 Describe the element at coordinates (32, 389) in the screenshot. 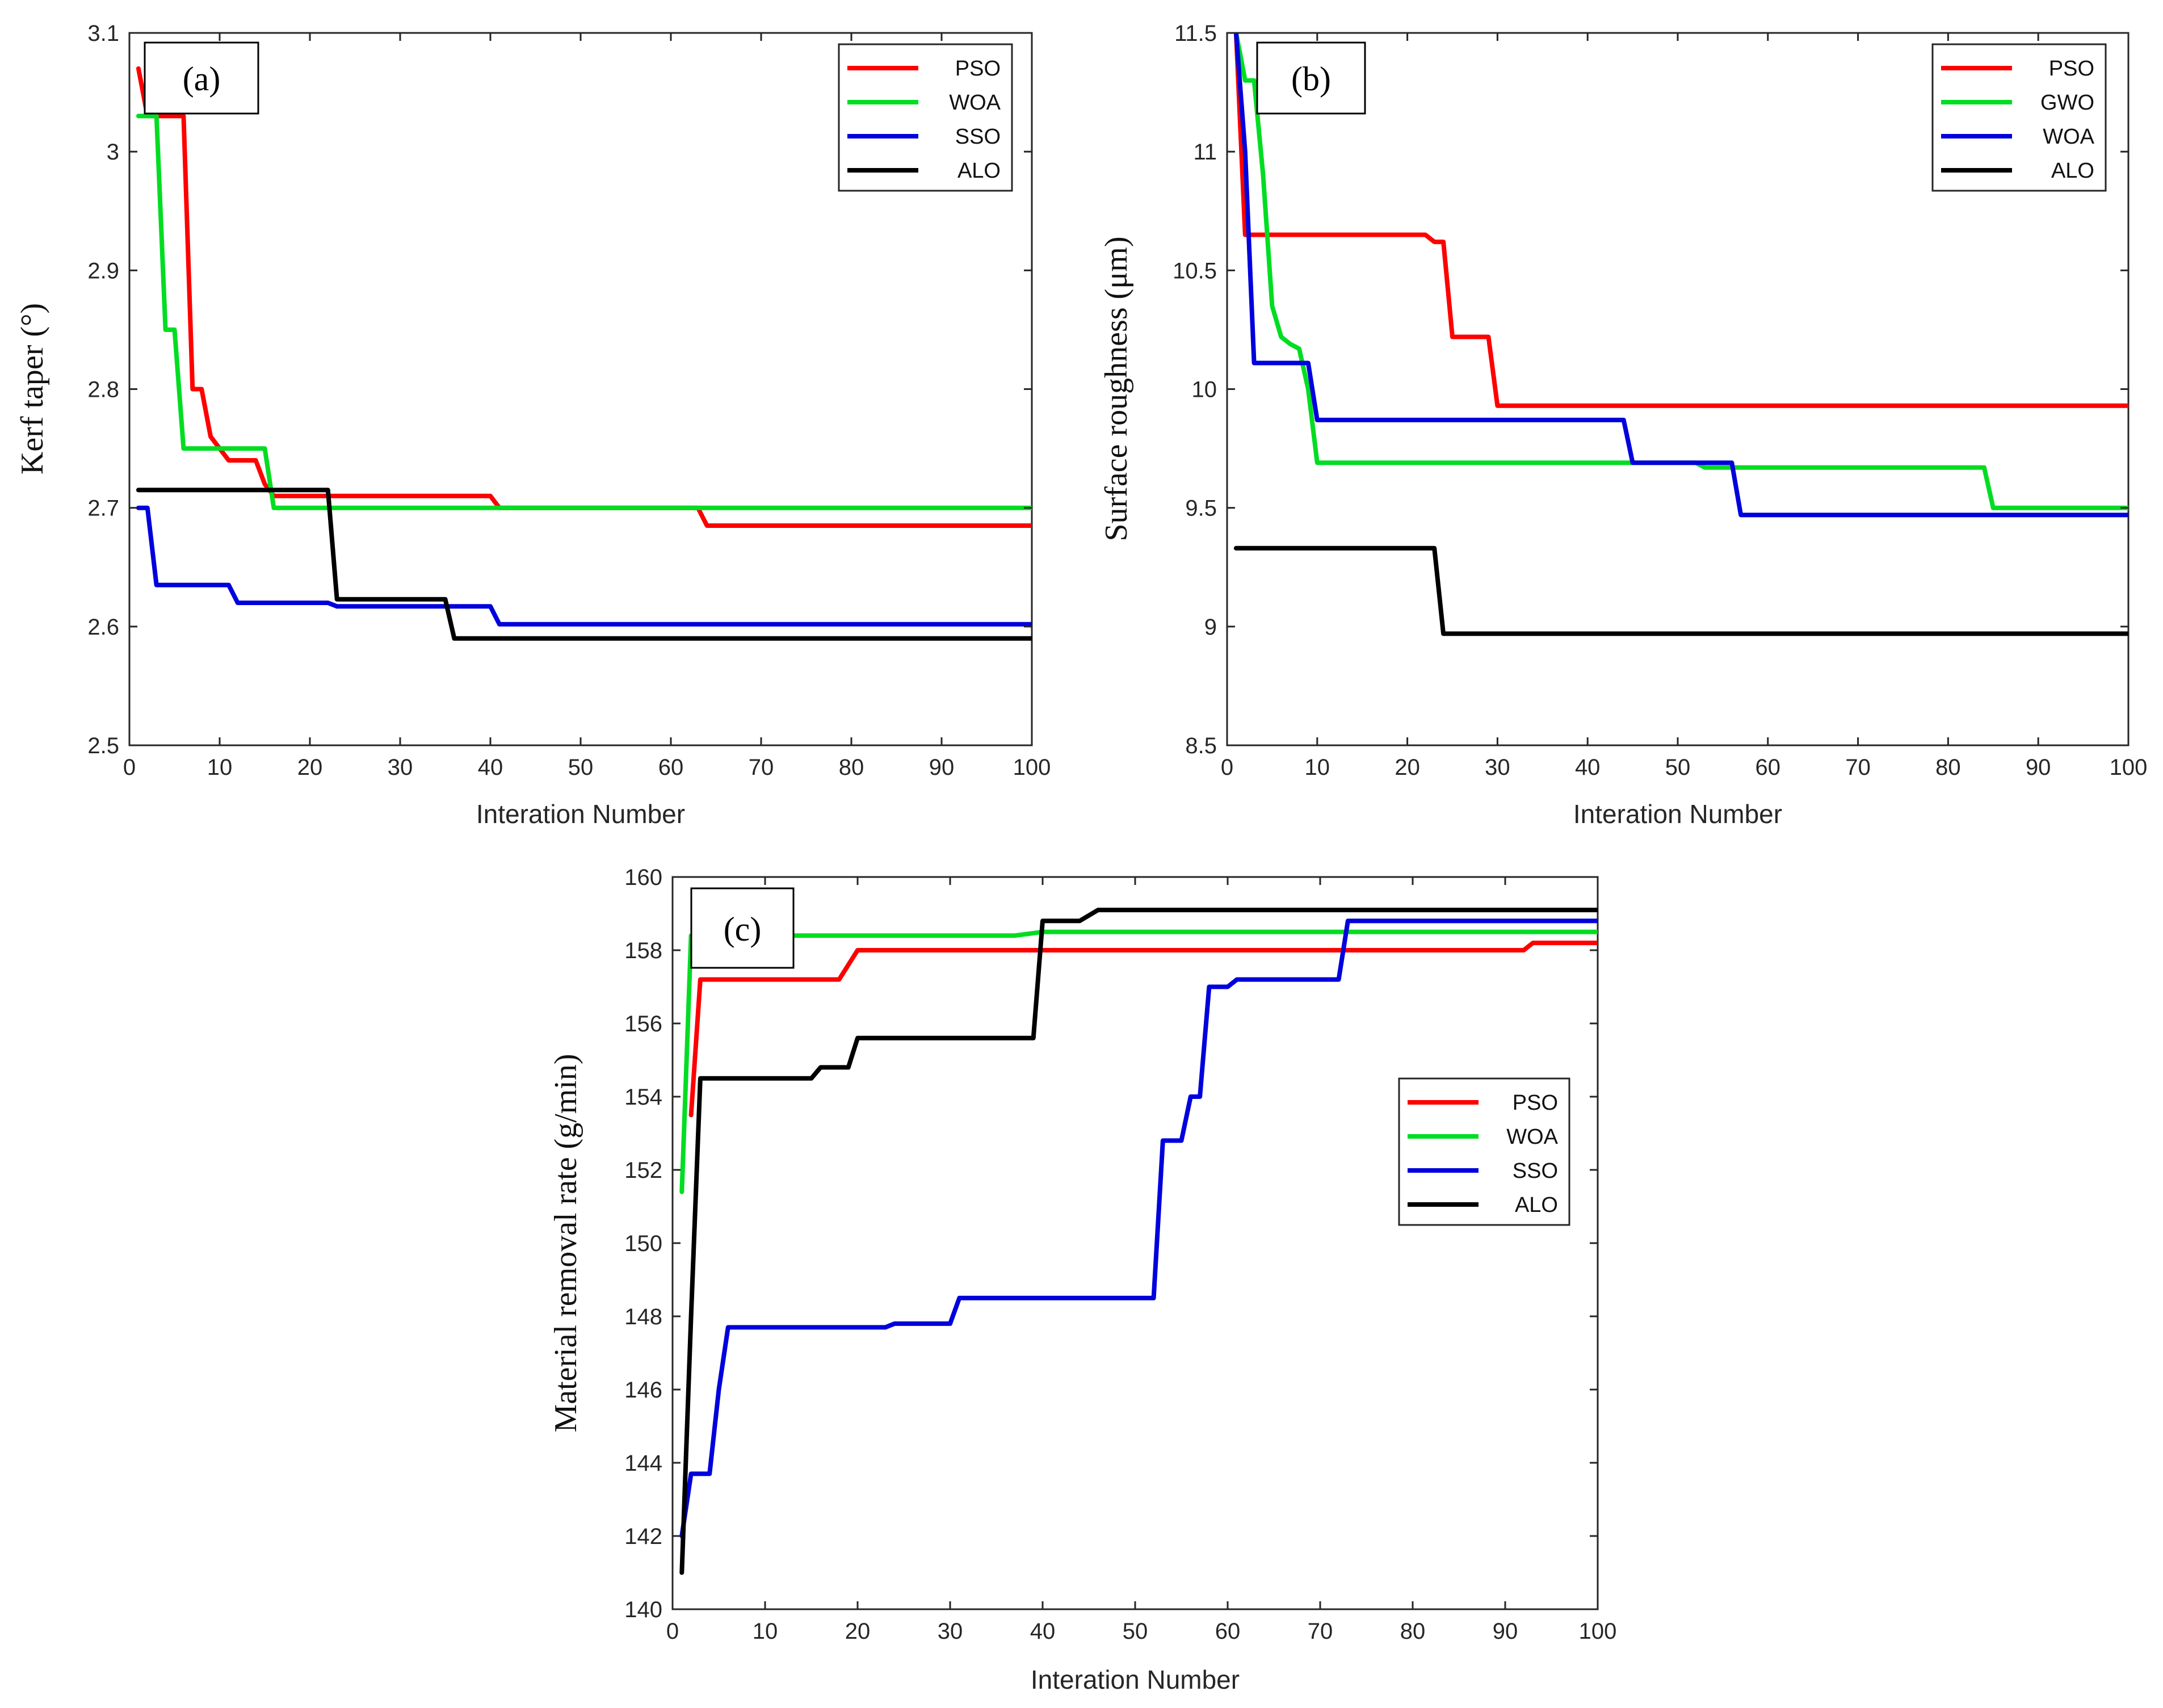

I see `y-axis-label: Kerf taper (°)` at that location.